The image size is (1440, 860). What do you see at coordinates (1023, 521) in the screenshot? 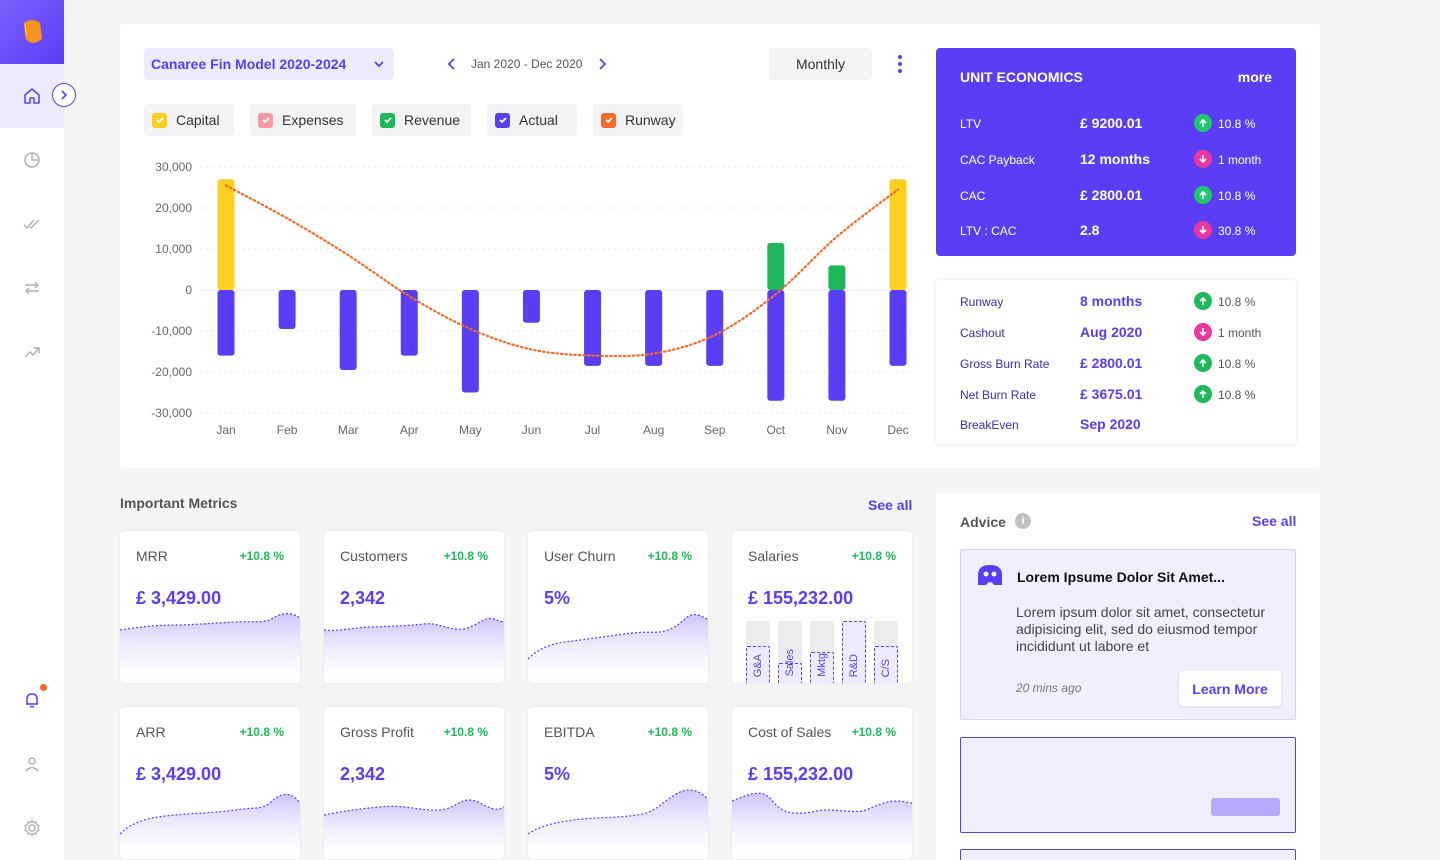
I see `info-icon: i` at bounding box center [1023, 521].